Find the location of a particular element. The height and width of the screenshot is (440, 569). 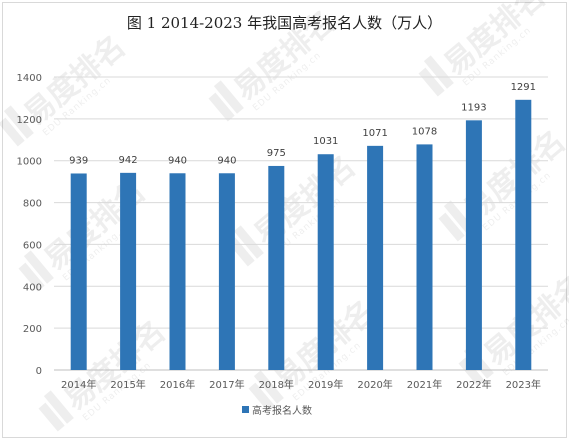

x-tick-label: 2014年 is located at coordinates (78, 384).